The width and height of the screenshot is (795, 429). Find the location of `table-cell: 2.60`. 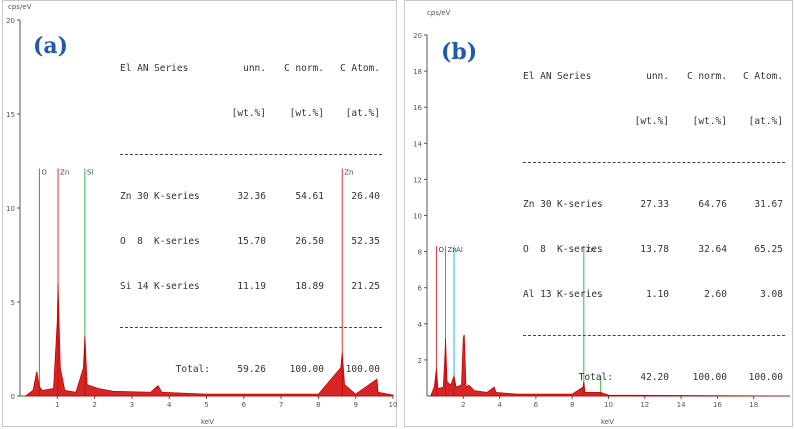

table-cell: 2.60 is located at coordinates (715, 294).